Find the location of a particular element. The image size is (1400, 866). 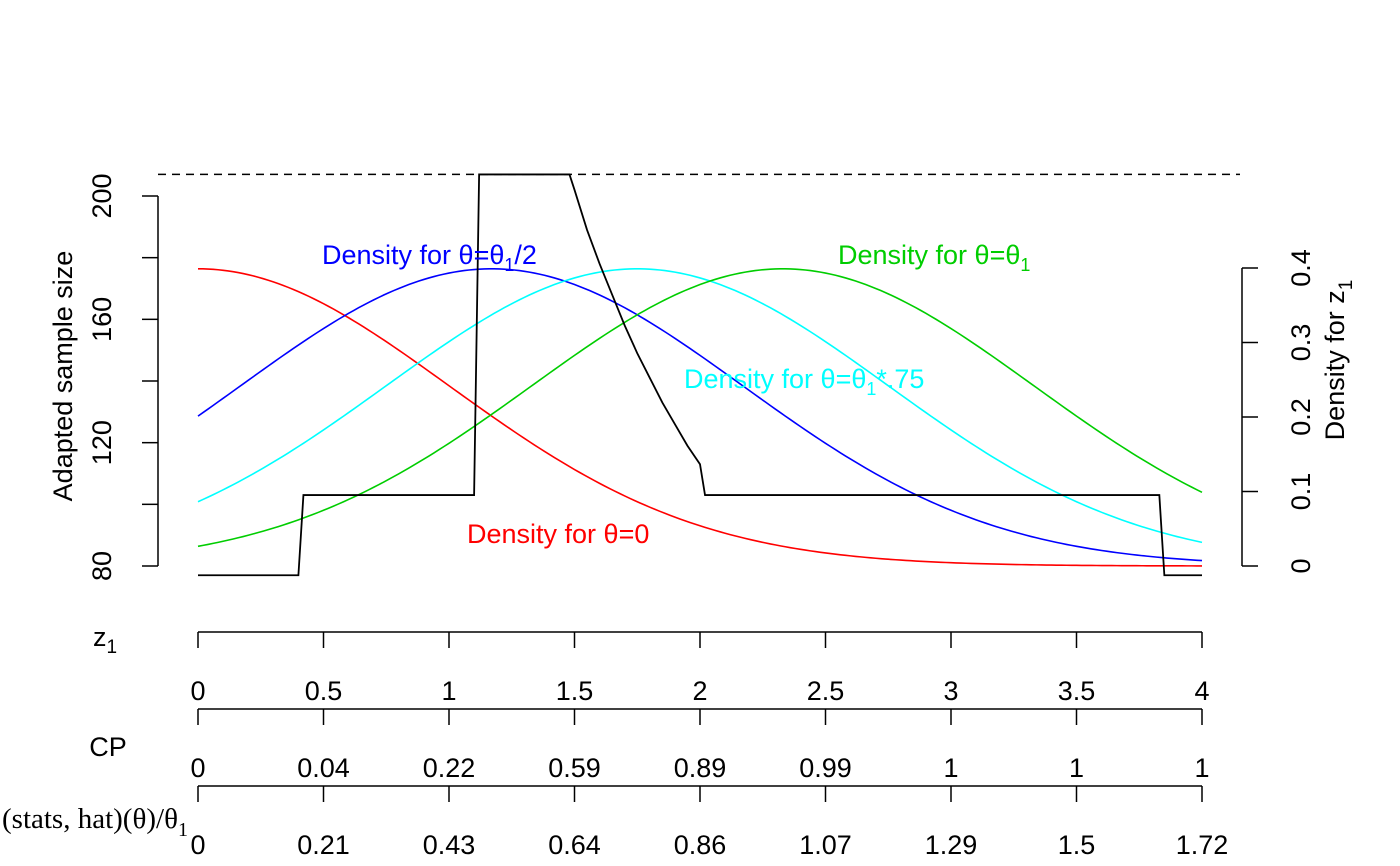

series-label-theta-zero: Density for θ=0 is located at coordinates (558, 534).